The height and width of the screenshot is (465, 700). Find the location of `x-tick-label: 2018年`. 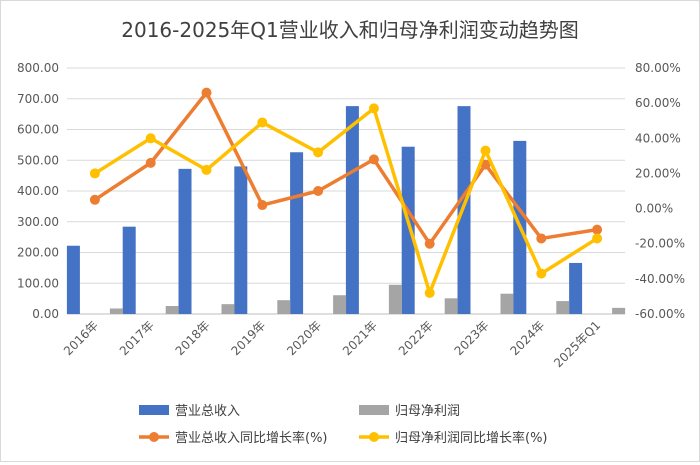

x-tick-label: 2018年 is located at coordinates (193, 338).